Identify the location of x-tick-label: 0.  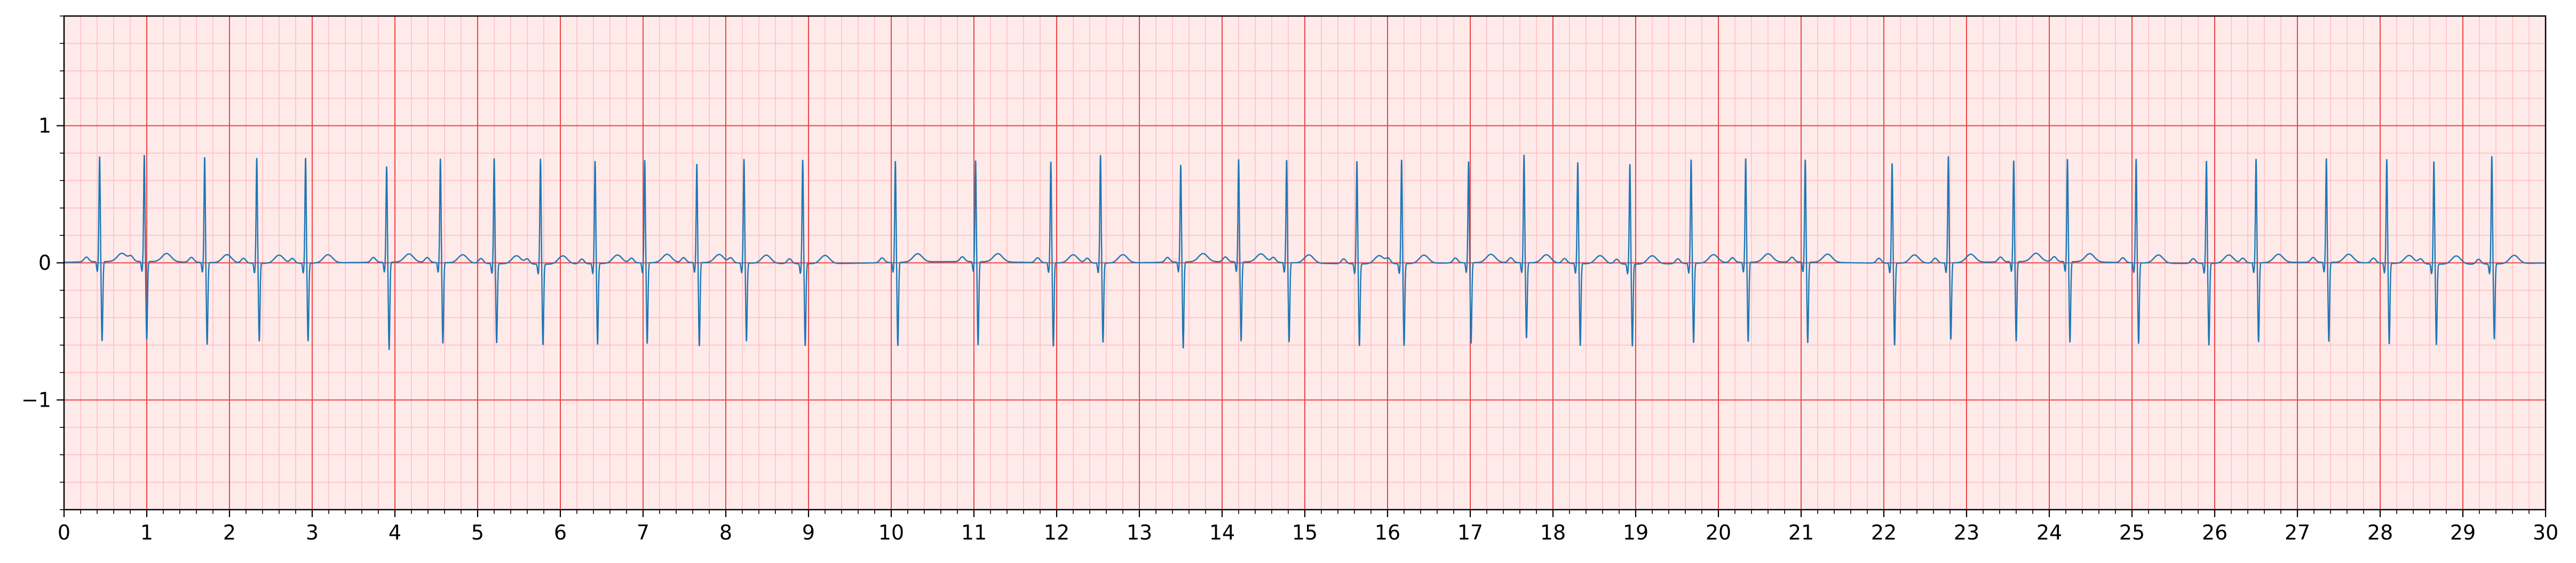
(64, 532).